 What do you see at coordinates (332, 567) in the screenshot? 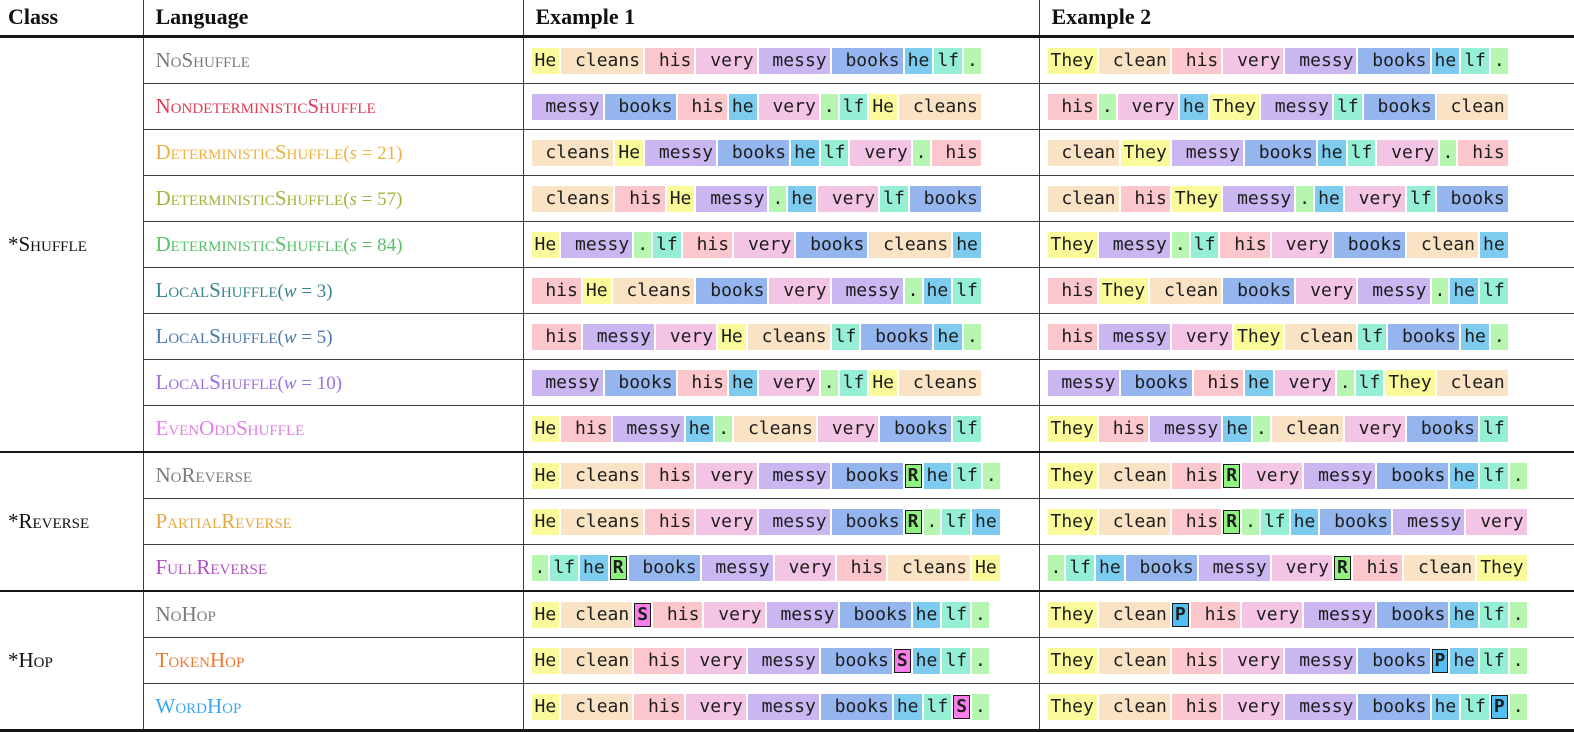
I see `language-name: FullReverse` at bounding box center [332, 567].